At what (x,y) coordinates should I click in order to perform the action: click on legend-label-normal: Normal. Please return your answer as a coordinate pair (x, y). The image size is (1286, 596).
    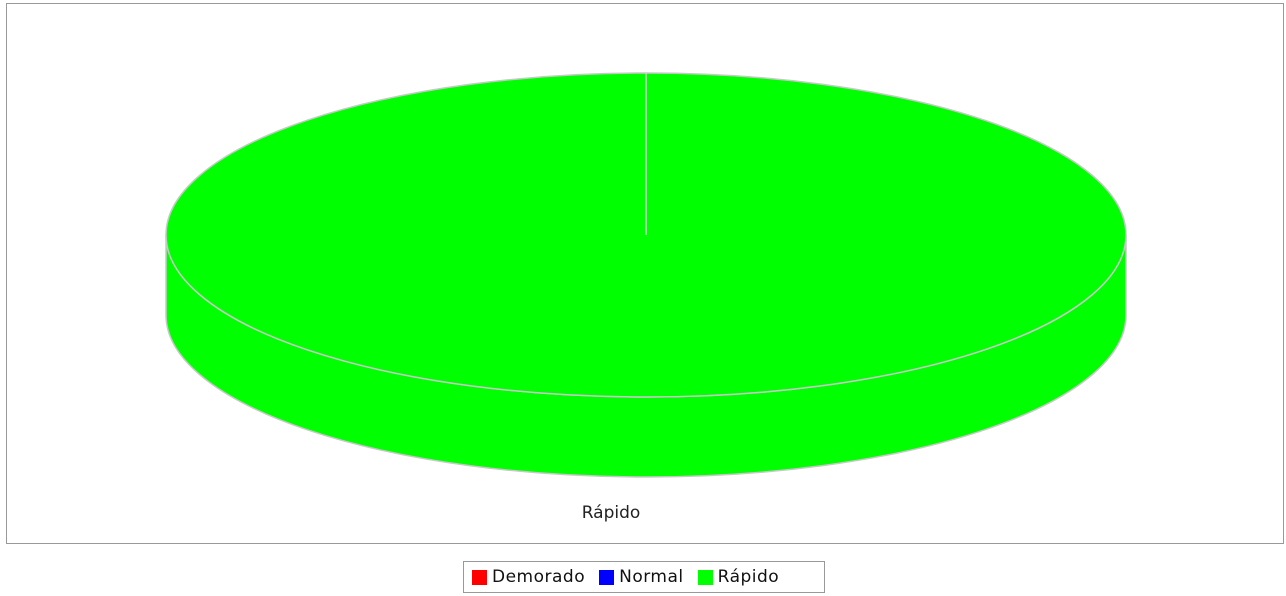
    Looking at the image, I should click on (651, 577).